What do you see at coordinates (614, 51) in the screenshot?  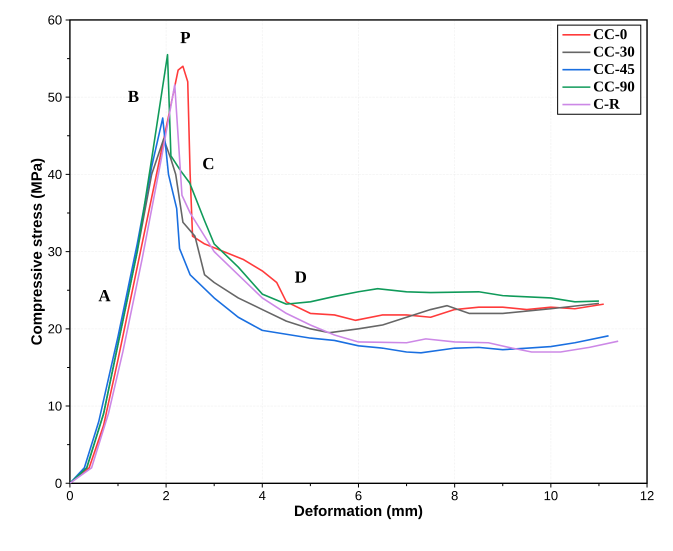 I see `legend-label: CC-30` at bounding box center [614, 51].